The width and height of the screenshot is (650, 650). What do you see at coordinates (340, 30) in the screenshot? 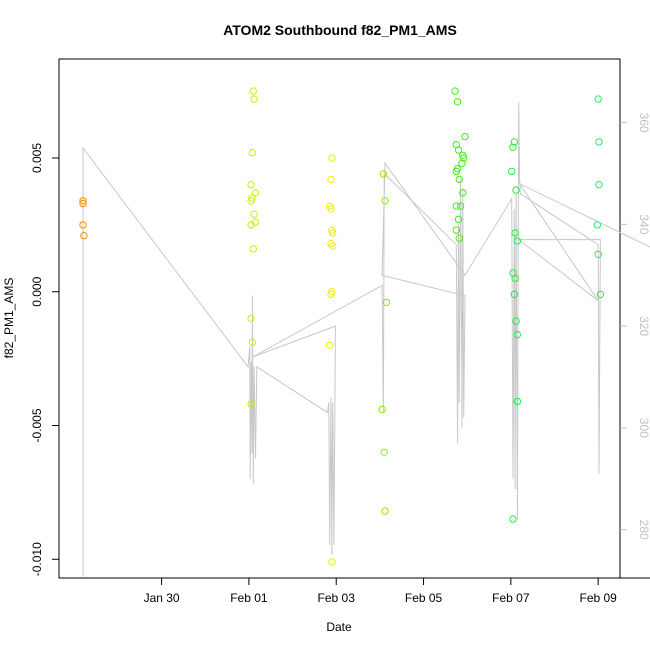
I see `chart-title: ATOM2 Southbound f82_PM1_AMS` at bounding box center [340, 30].